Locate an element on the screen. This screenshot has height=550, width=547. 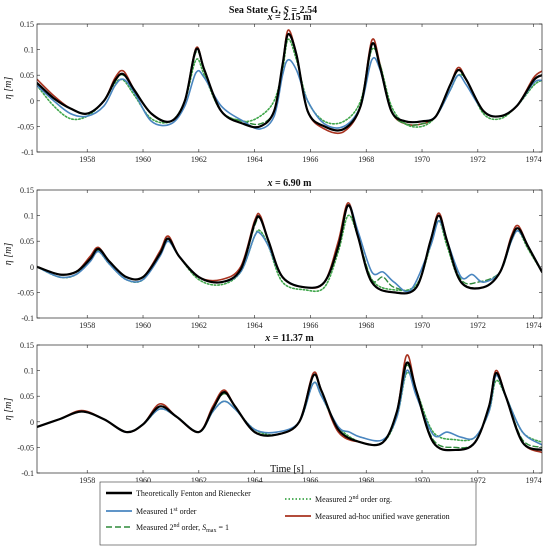
legend-label-measured-2nd-smax1: Measured 2nd order, Smax = 1 is located at coordinates (182, 528).